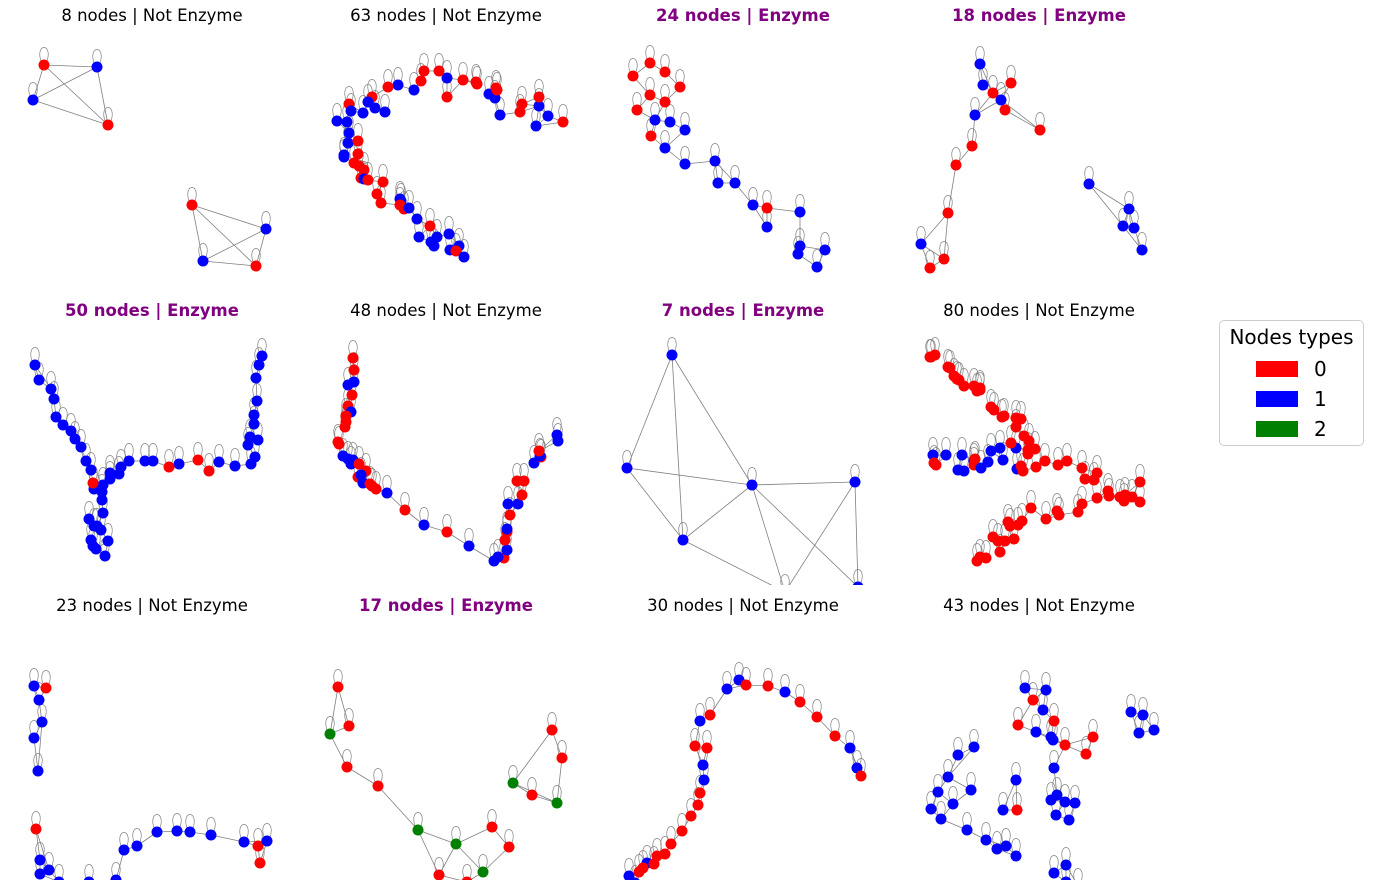 The width and height of the screenshot is (1374, 889). I want to click on panel-title: 48 nodes | Not Enzyme, so click(446, 310).